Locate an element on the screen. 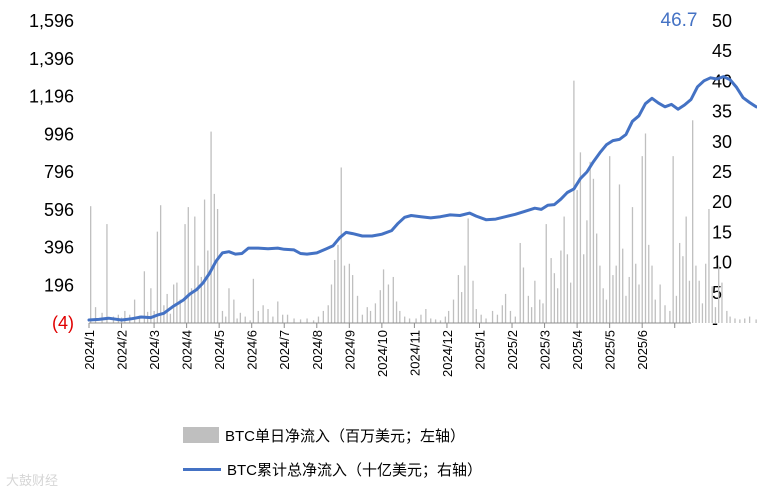 This screenshot has height=496, width=757. right-tick-label: 5 is located at coordinates (717, 293).